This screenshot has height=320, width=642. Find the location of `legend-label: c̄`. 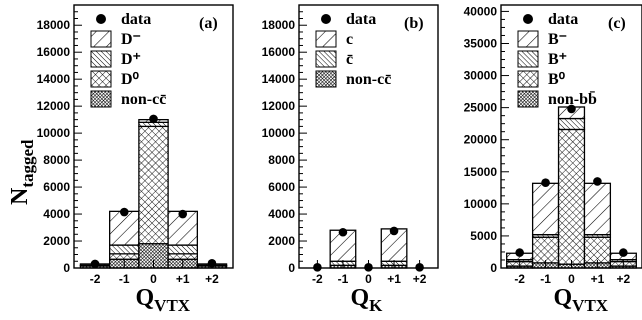

legend-label: c̄ is located at coordinates (349, 59).